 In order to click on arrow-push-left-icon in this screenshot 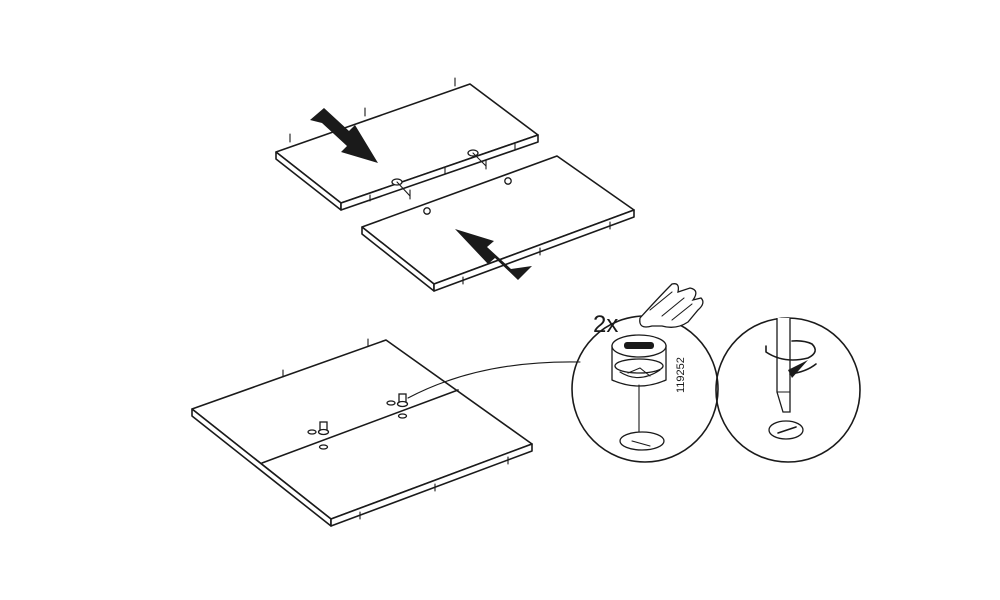, I will do `click(493, 254)`.